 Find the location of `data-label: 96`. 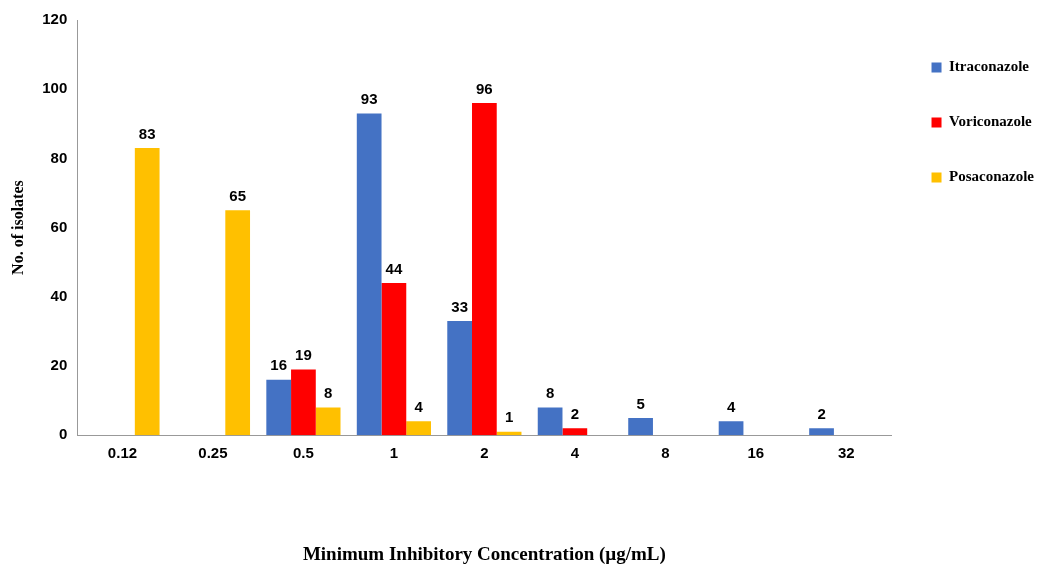

data-label: 96 is located at coordinates (484, 88).